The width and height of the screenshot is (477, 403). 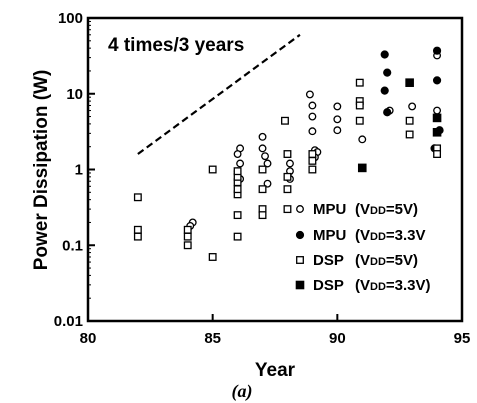 I want to click on legend-marker-filled-circle, so click(x=300, y=235).